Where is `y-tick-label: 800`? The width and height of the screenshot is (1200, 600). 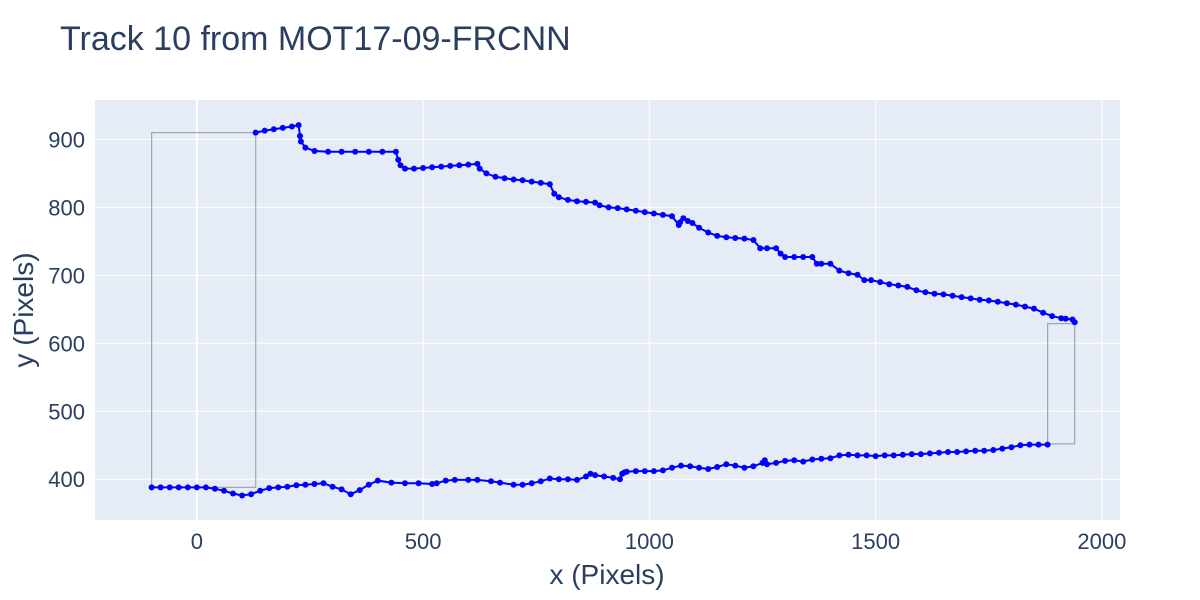
y-tick-label: 800 is located at coordinates (66, 207).